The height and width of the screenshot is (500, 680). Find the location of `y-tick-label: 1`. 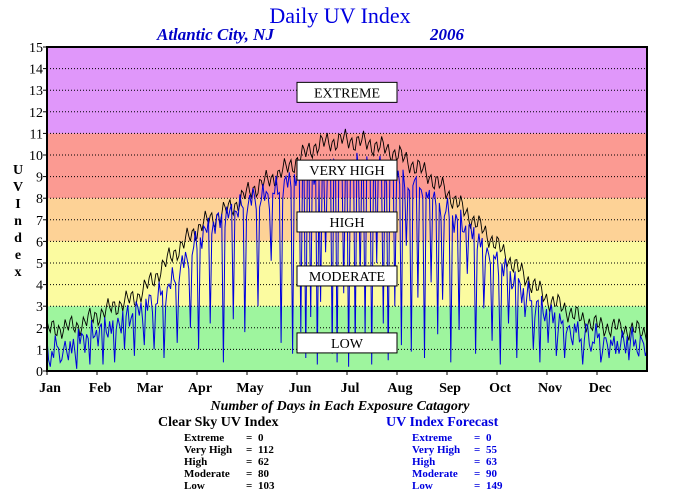

y-tick-label: 1 is located at coordinates (39, 350).